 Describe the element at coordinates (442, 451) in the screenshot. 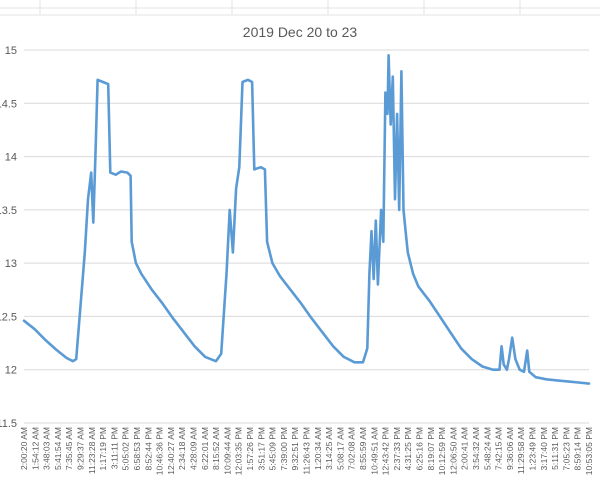

I see `x-tick-label: 10:12:59 PM` at that location.